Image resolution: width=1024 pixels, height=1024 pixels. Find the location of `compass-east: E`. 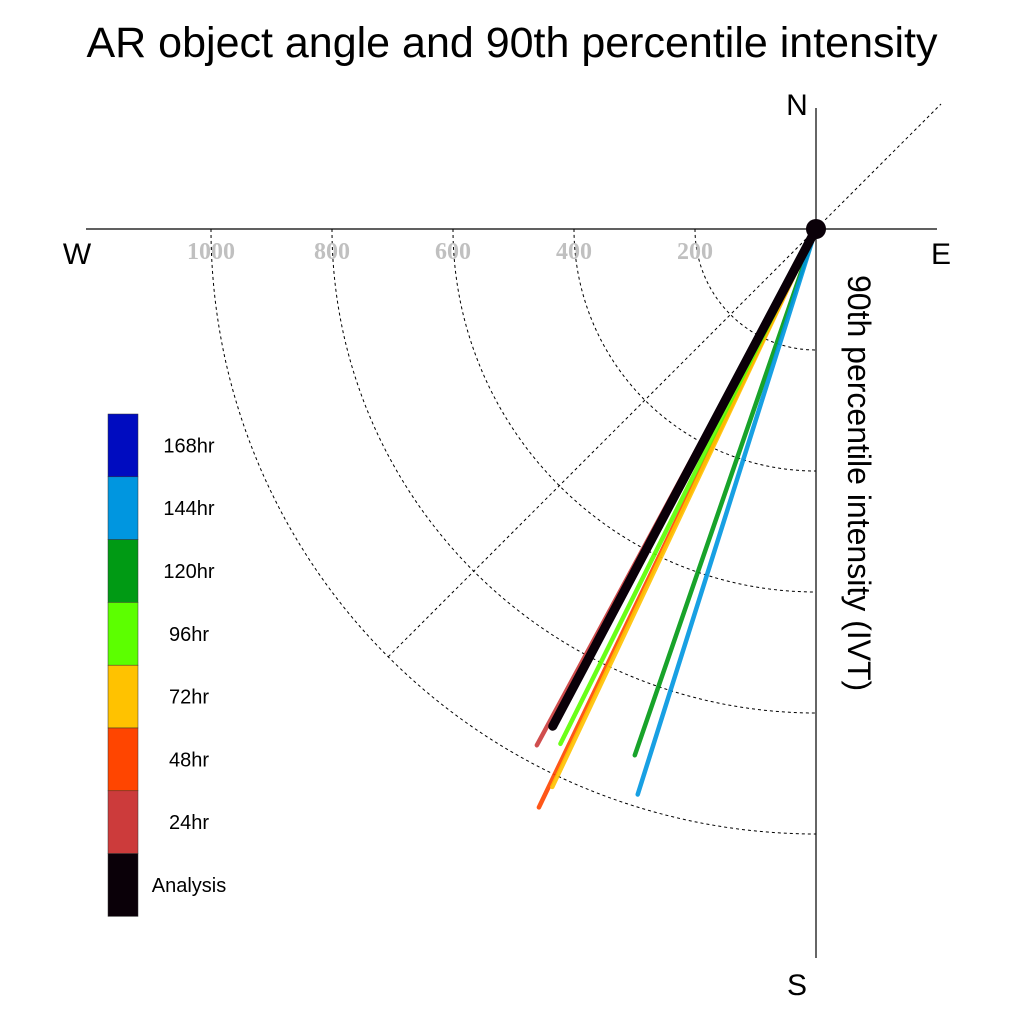

compass-east: E is located at coordinates (941, 254).